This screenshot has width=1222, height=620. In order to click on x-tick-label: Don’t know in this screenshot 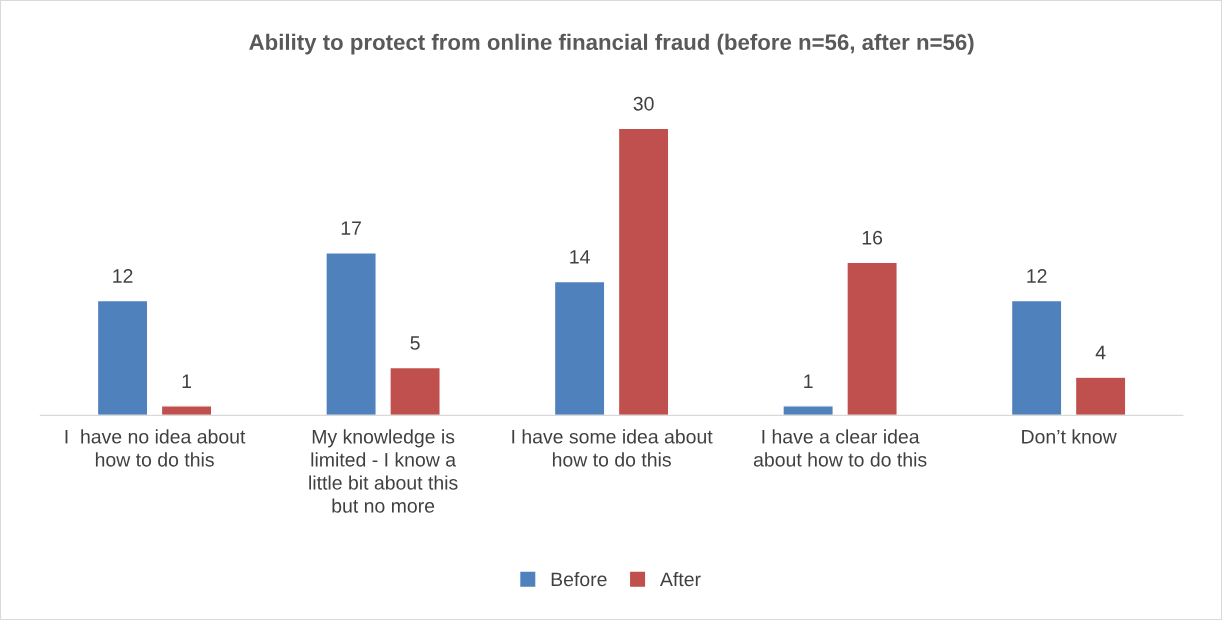, I will do `click(1069, 436)`.